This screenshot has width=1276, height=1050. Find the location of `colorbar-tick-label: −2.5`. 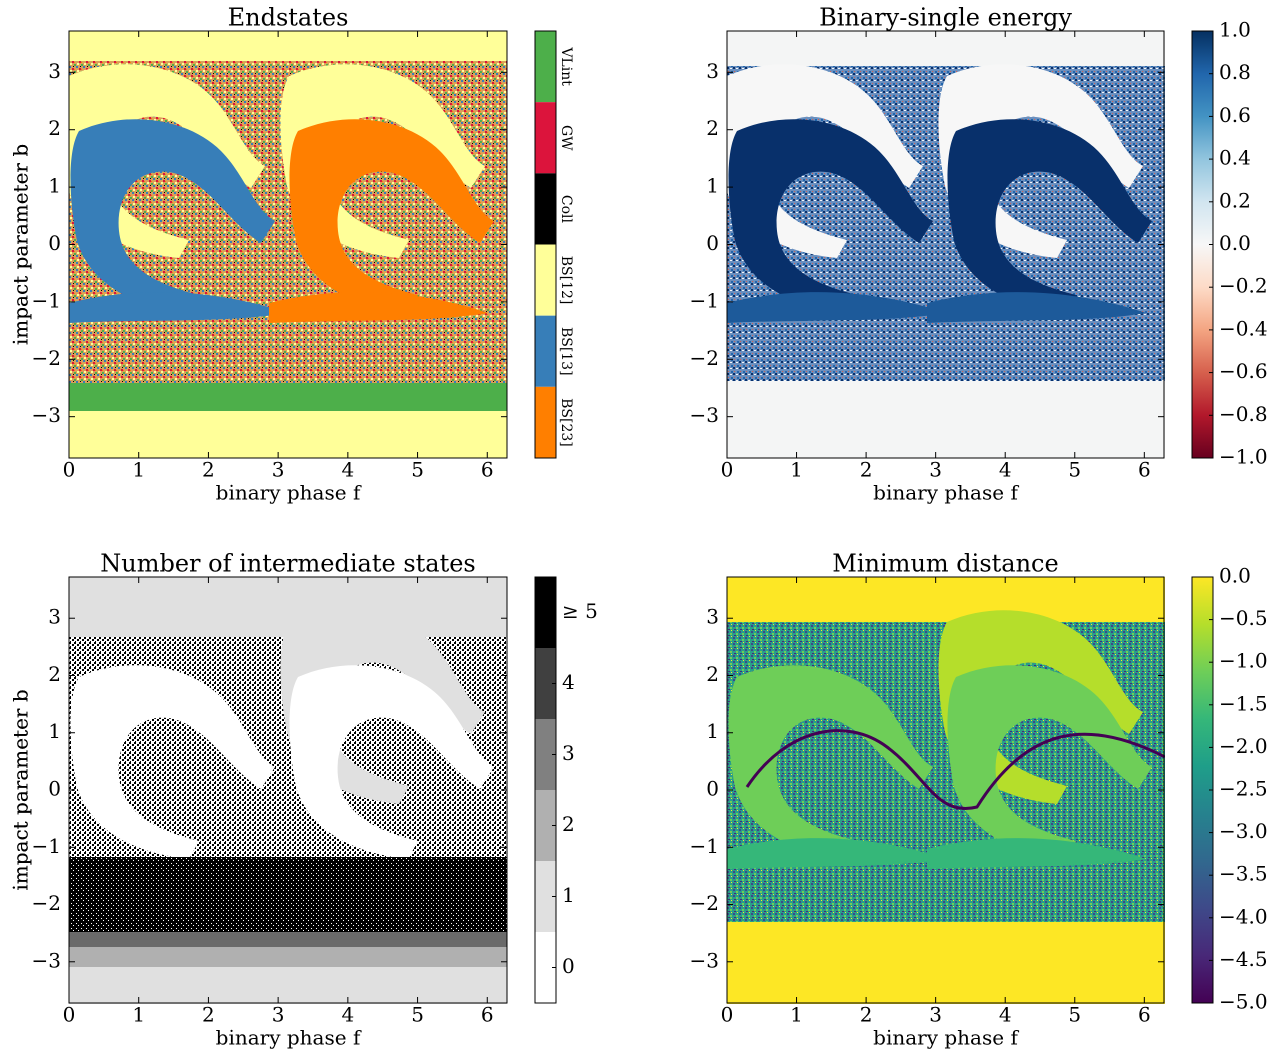

colorbar-tick-label: −2.5 is located at coordinates (1243, 789).